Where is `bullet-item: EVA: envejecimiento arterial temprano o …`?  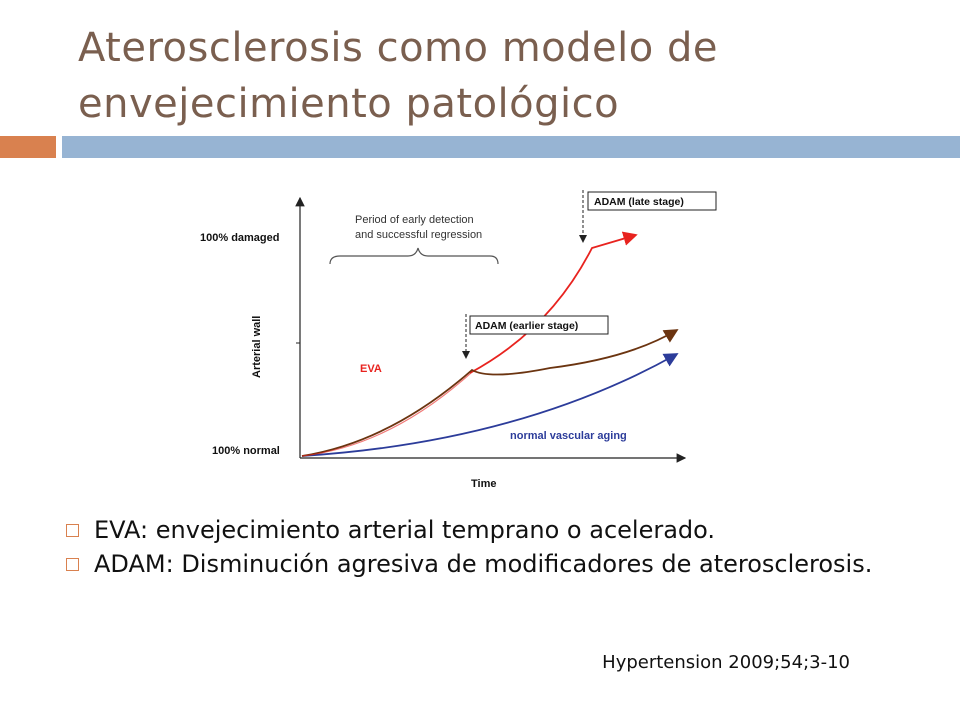 bullet-item: EVA: envejecimiento arterial temprano o … is located at coordinates (490, 530).